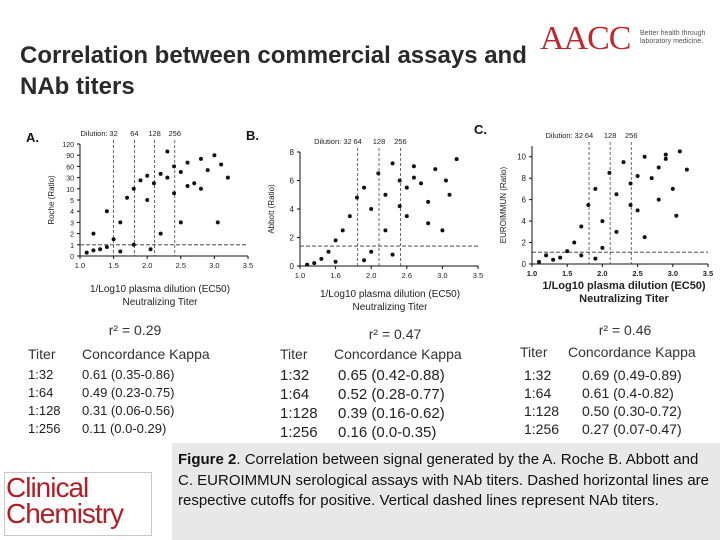 The image size is (720, 540). What do you see at coordinates (390, 432) in the screenshot?
I see `table-row: 1:256 0.16 (0.0-0.35)` at bounding box center [390, 432].